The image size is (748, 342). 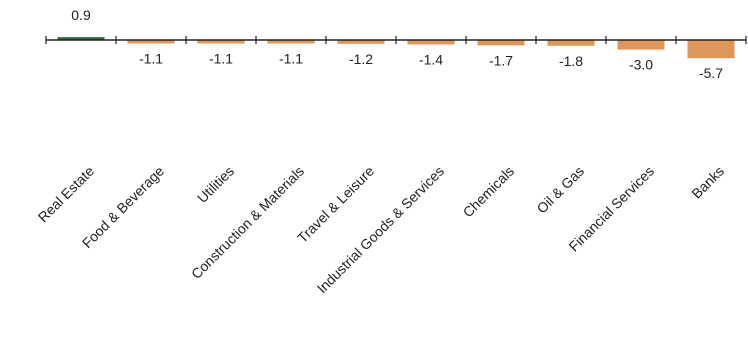 I want to click on bar-value-label: -1.7, so click(x=501, y=60).